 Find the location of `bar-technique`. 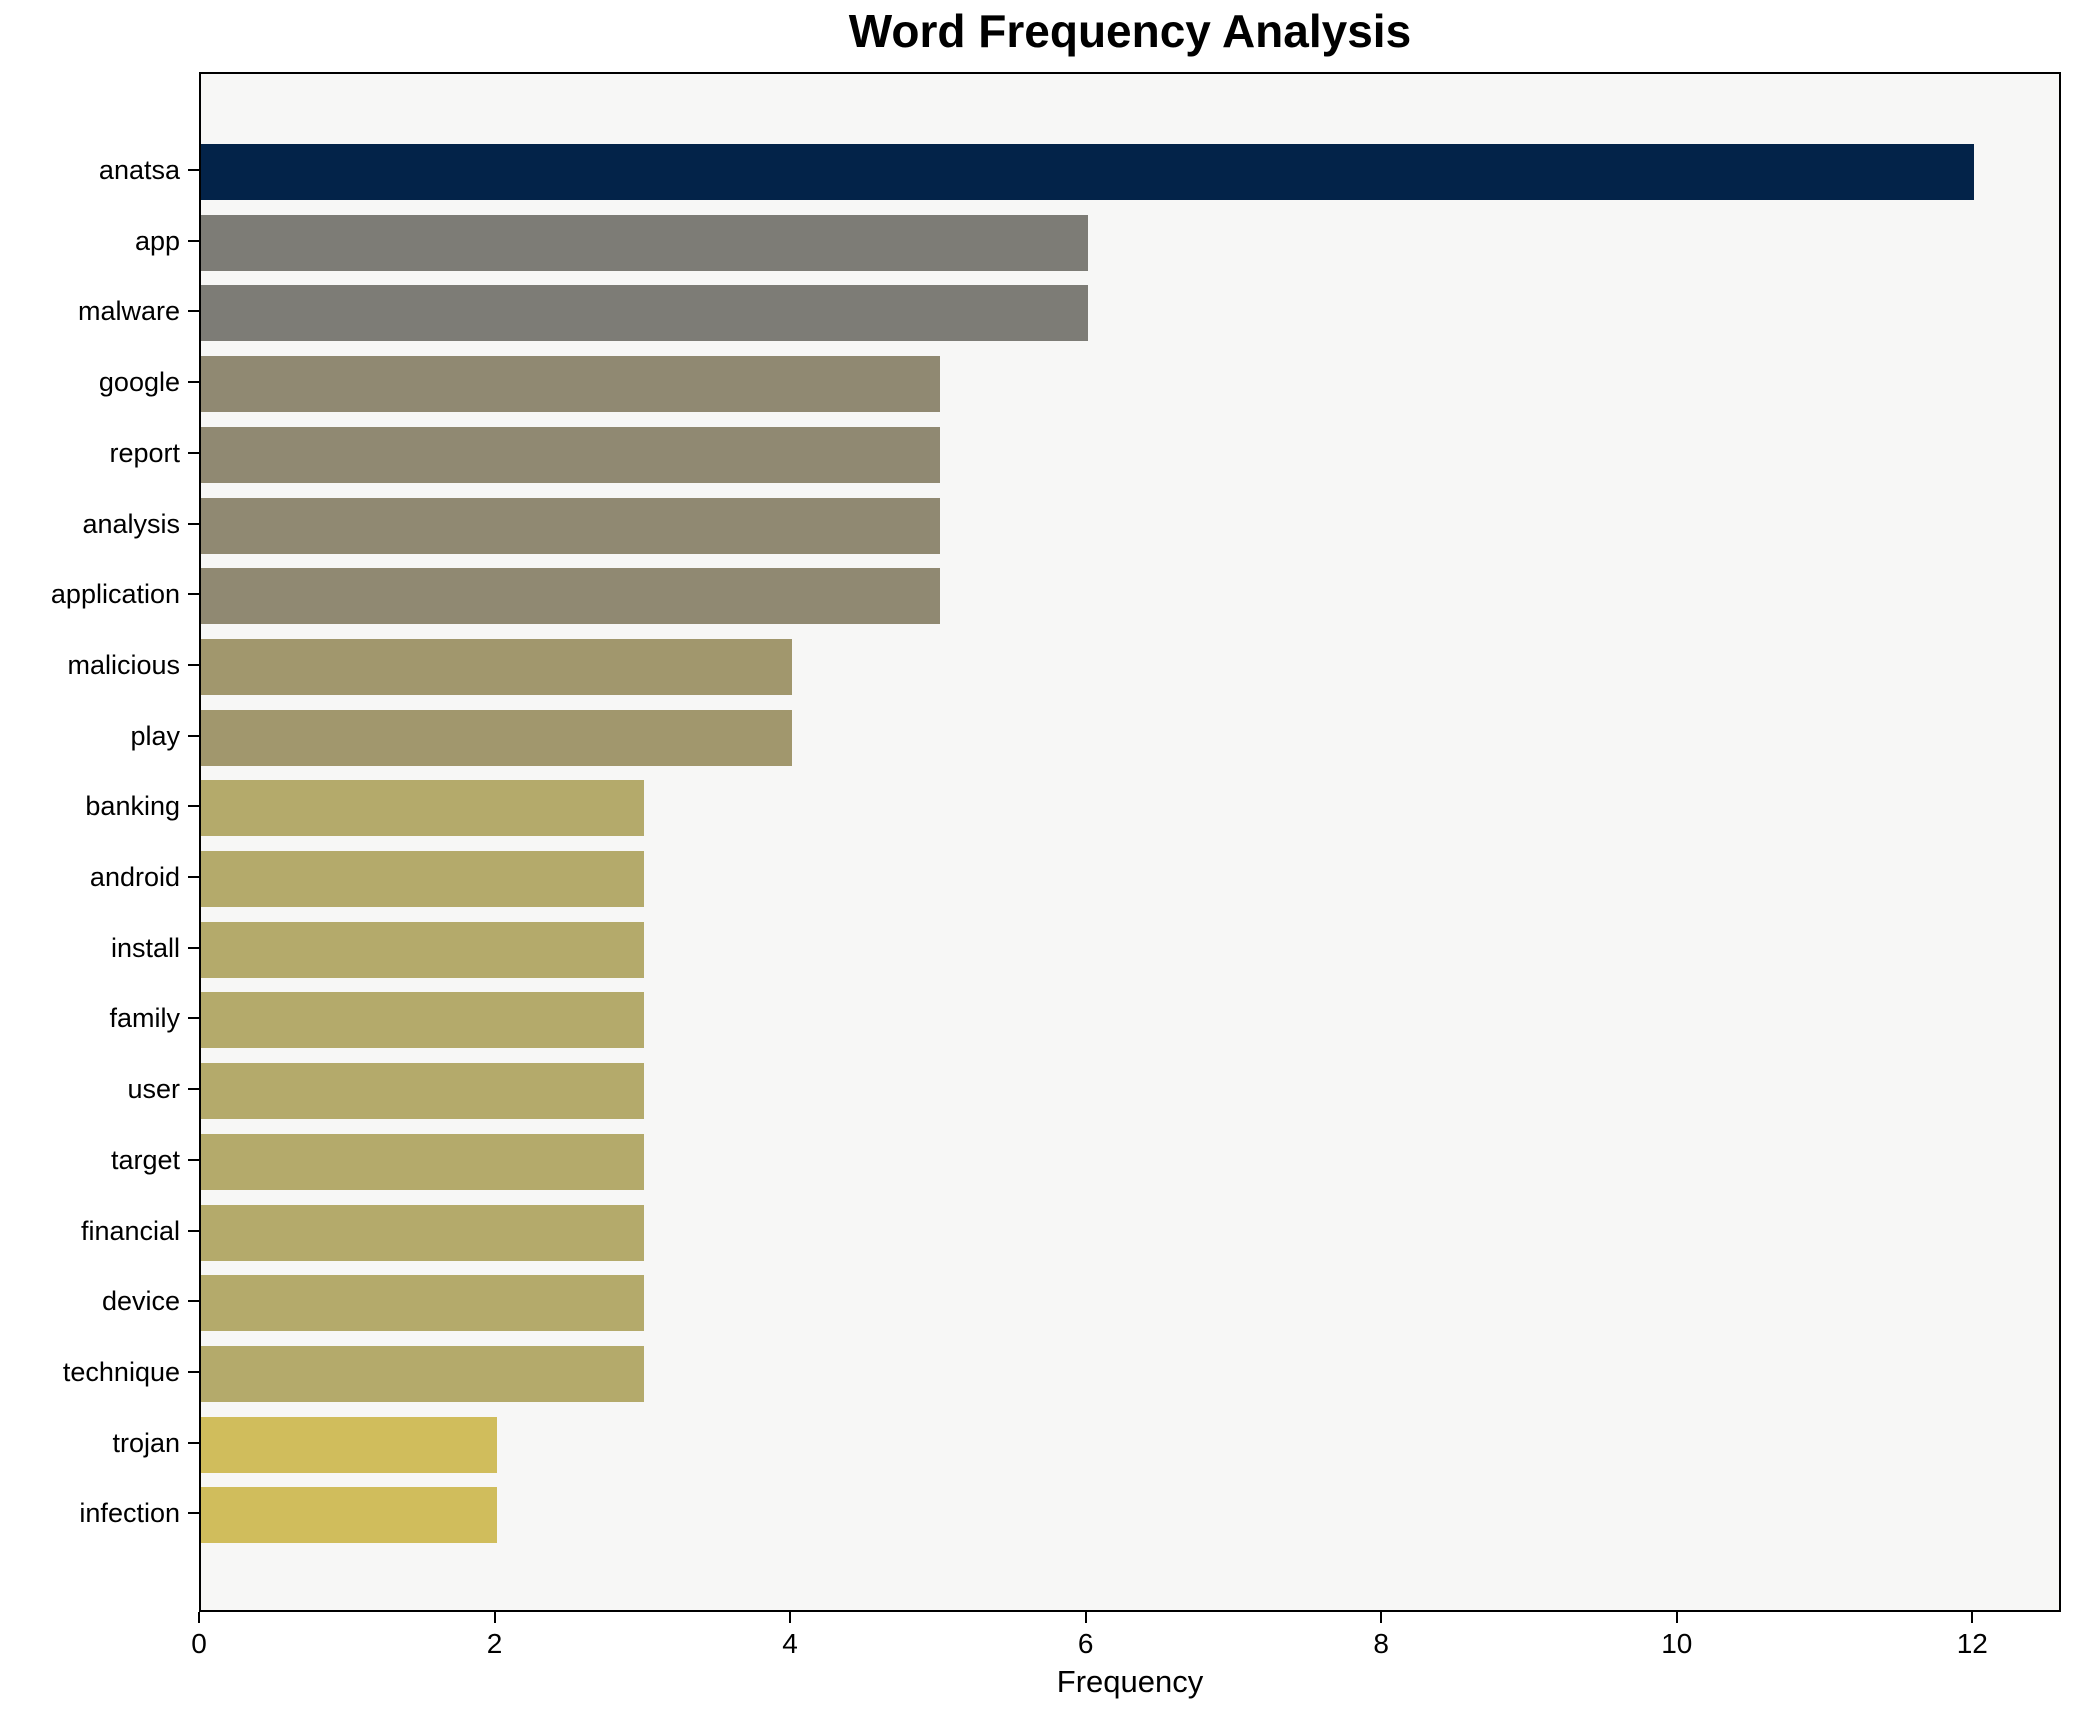

bar-technique is located at coordinates (423, 1373).